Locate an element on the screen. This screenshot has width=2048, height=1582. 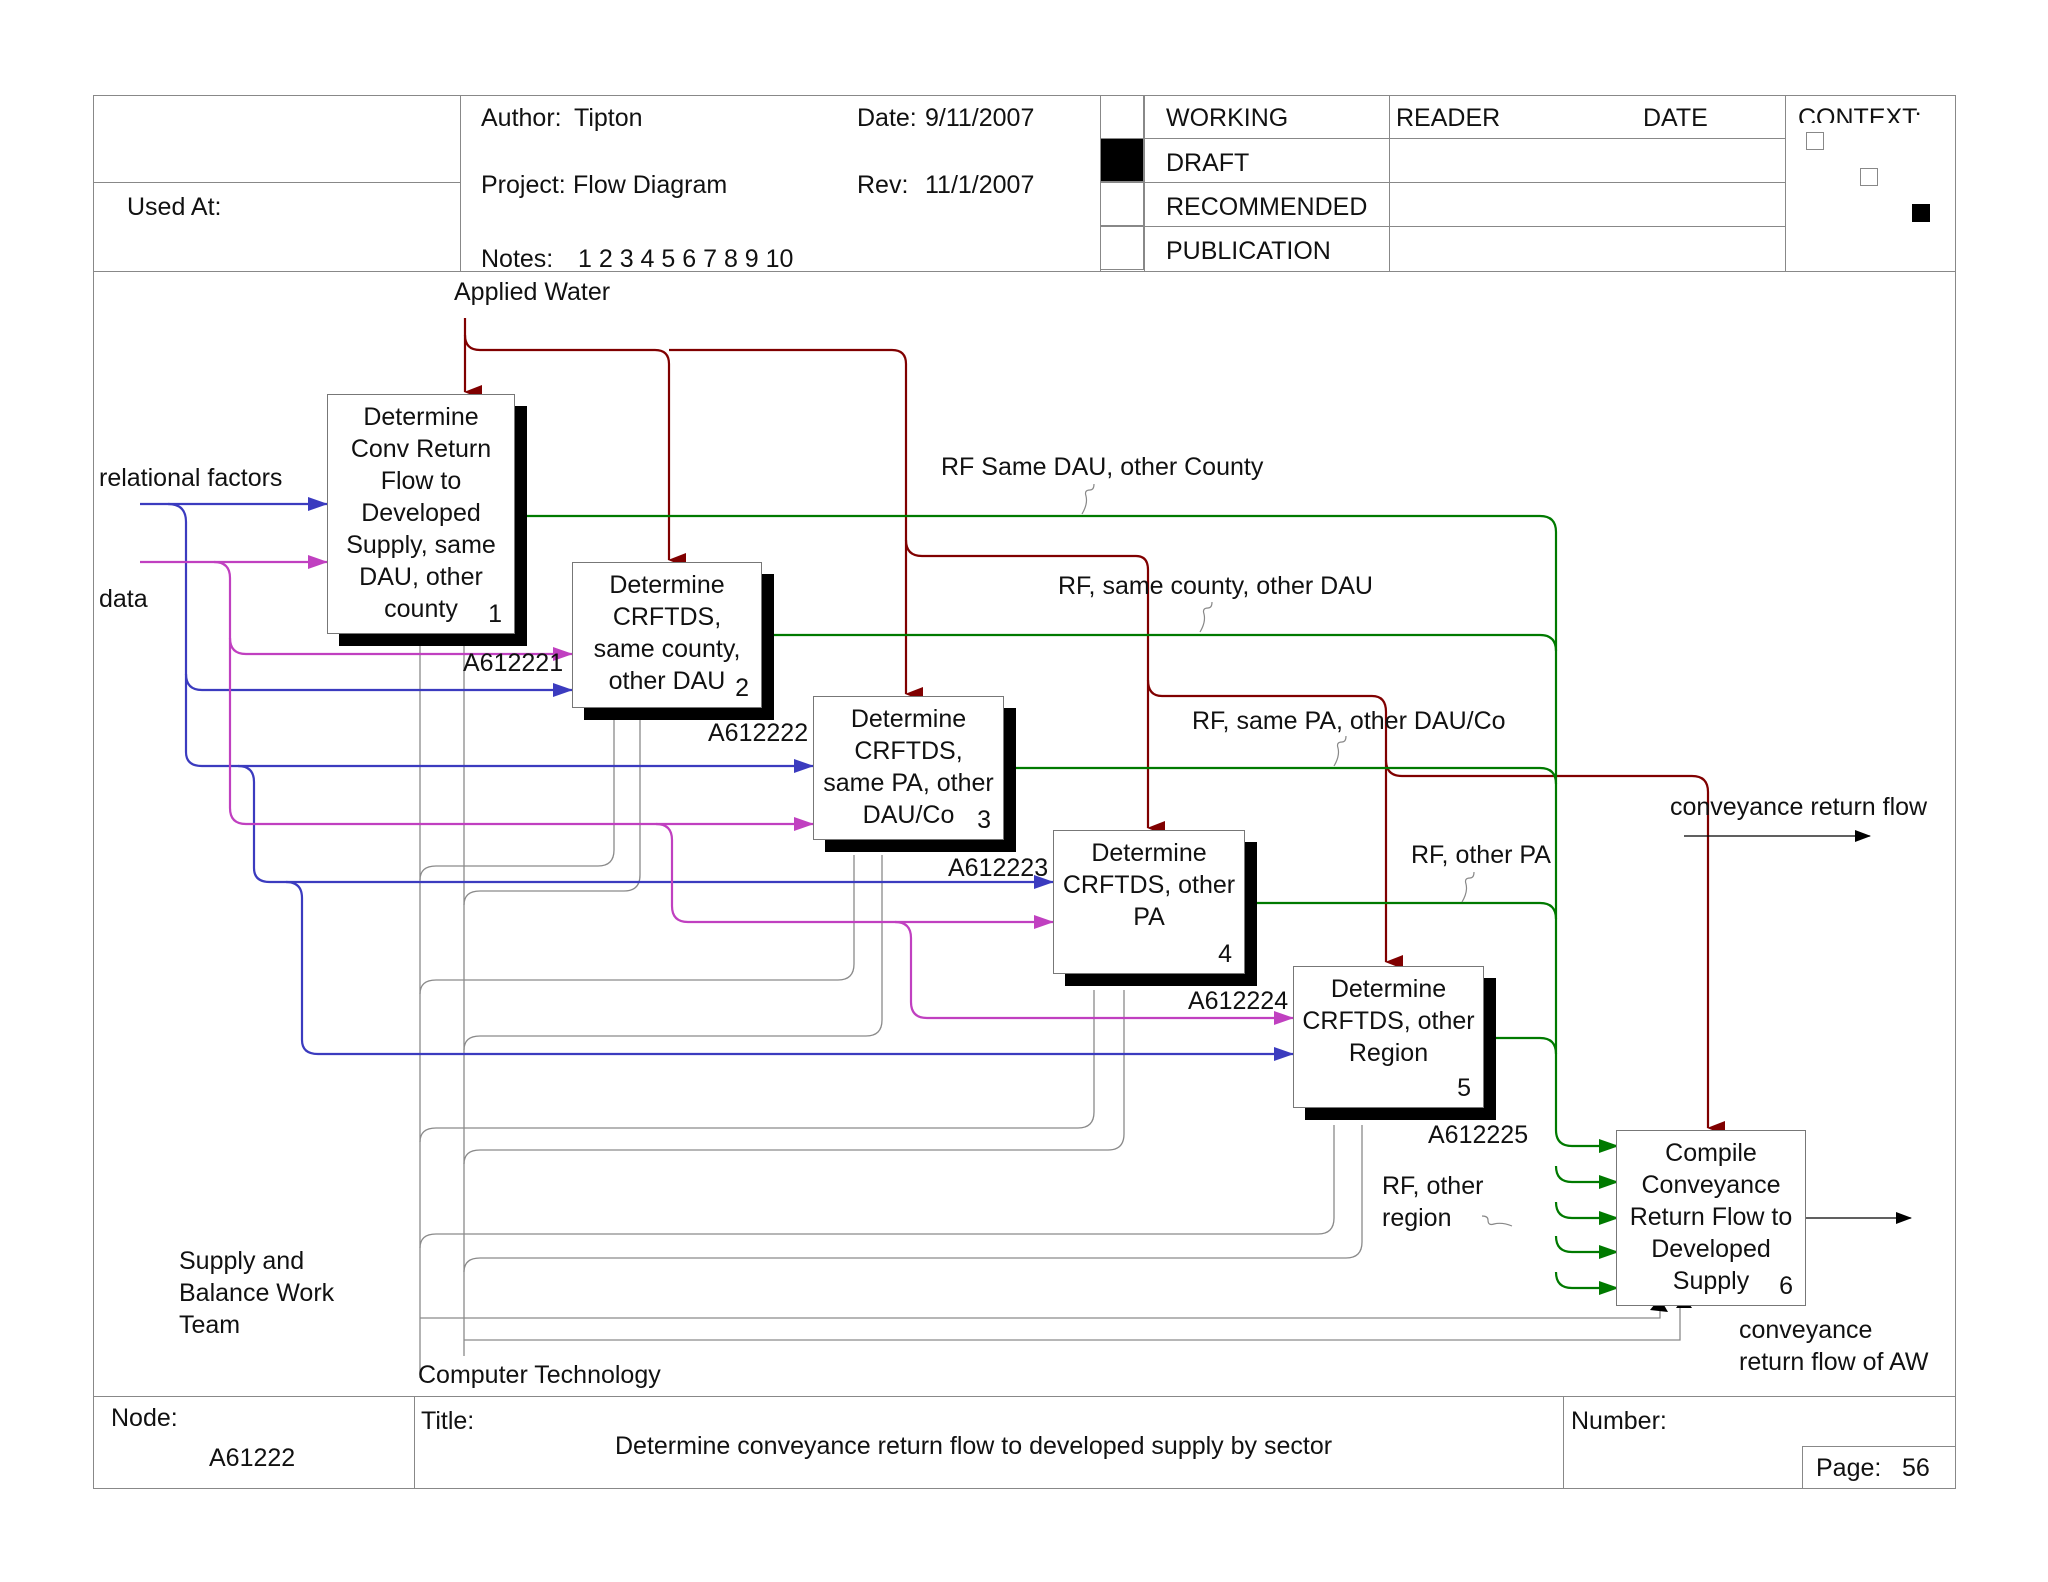
supply-balance-team-label: Supply and Balance Work Team is located at coordinates (257, 1293).